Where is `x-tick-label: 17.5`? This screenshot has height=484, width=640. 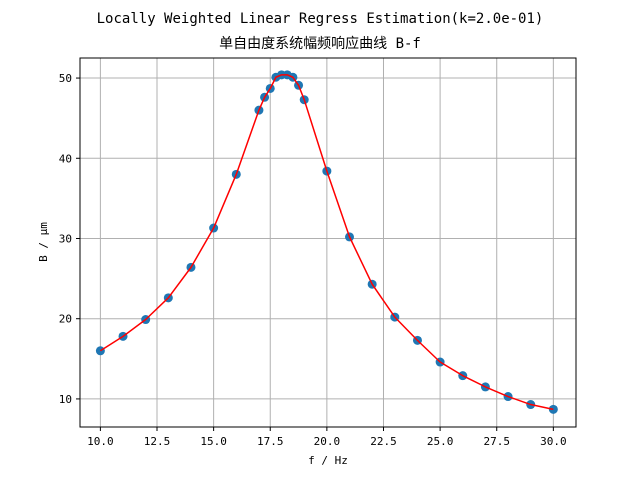
x-tick-label: 17.5 is located at coordinates (270, 441).